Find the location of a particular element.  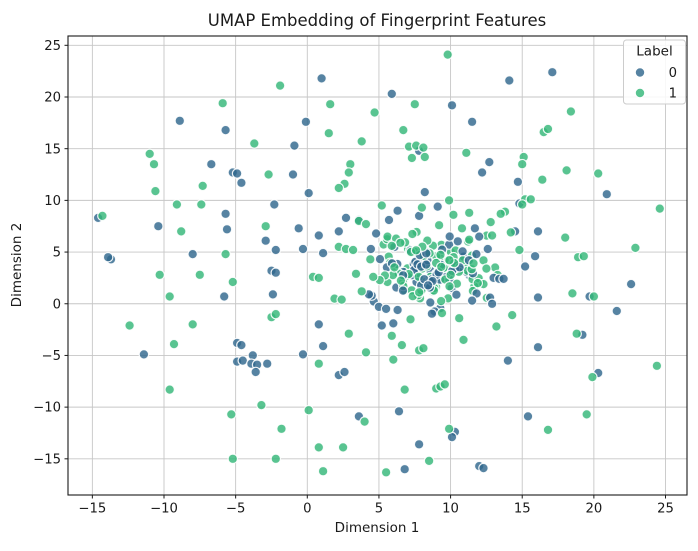

y-tick-label: 10 is located at coordinates (52, 201).